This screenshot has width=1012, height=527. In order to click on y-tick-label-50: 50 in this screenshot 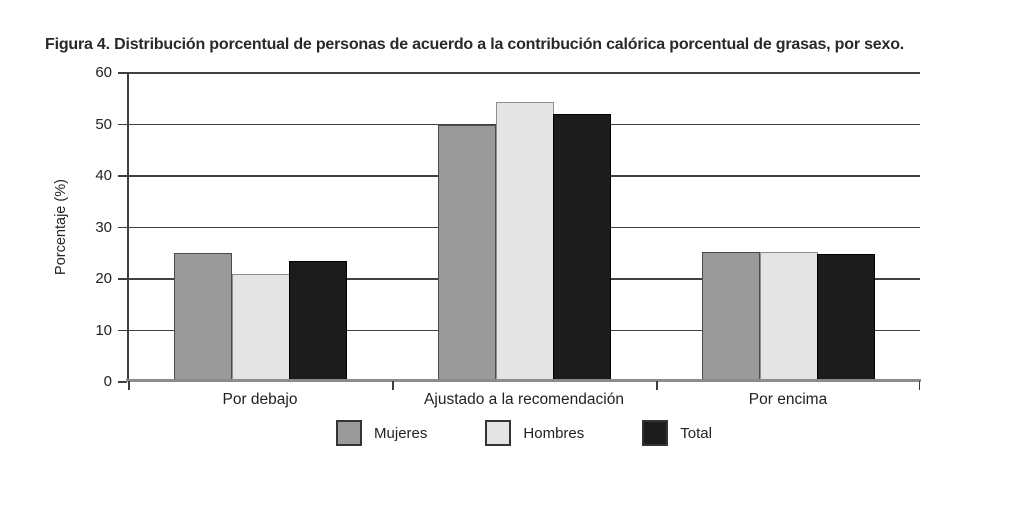, I will do `click(103, 124)`.